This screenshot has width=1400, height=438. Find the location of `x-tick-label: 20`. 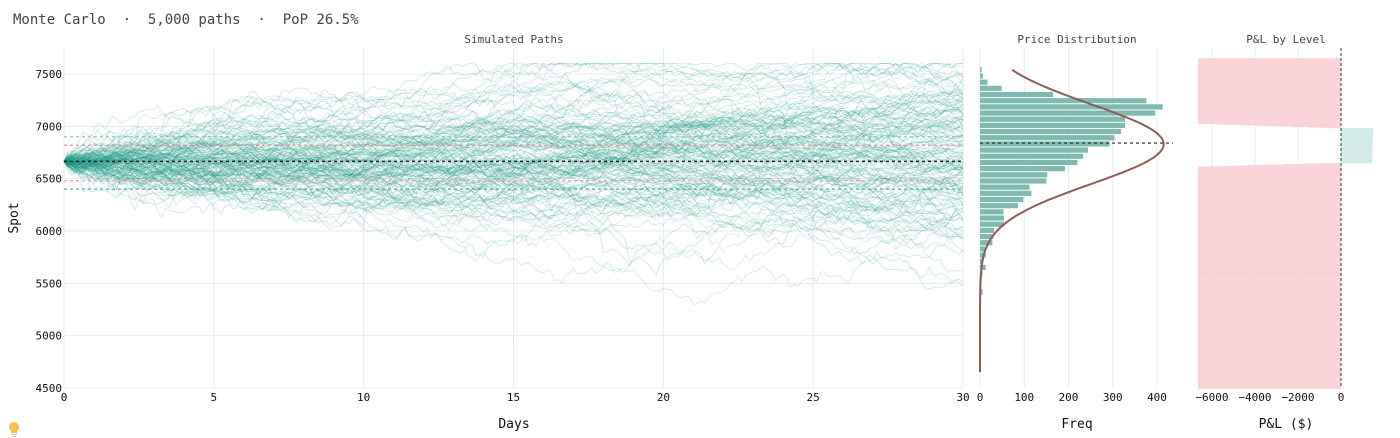

x-tick-label: 20 is located at coordinates (663, 397).